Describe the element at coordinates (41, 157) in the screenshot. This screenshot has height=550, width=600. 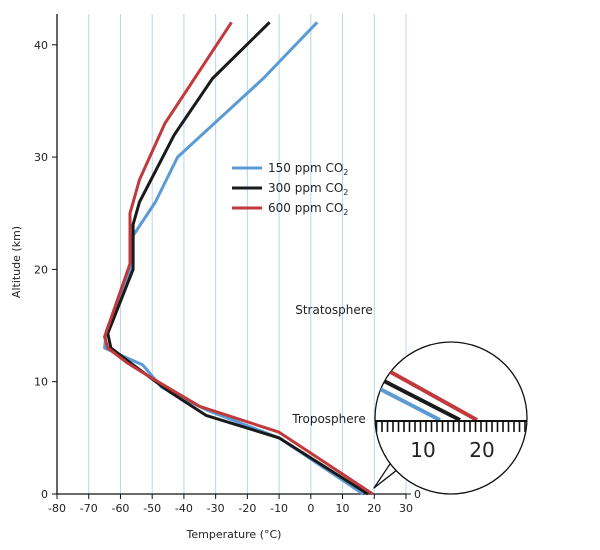
I see `y-tick-label: 30` at that location.